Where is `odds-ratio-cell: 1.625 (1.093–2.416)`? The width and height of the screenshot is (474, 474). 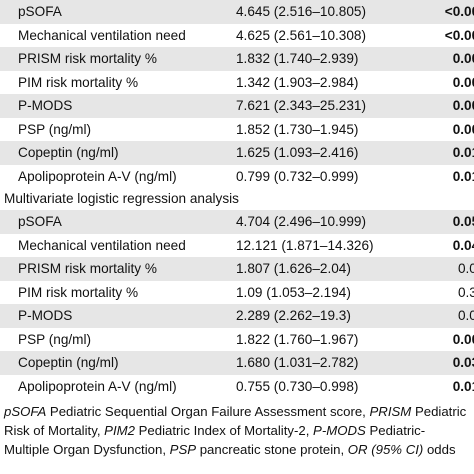 odds-ratio-cell: 1.625 (1.093–2.416) is located at coordinates (332, 153).